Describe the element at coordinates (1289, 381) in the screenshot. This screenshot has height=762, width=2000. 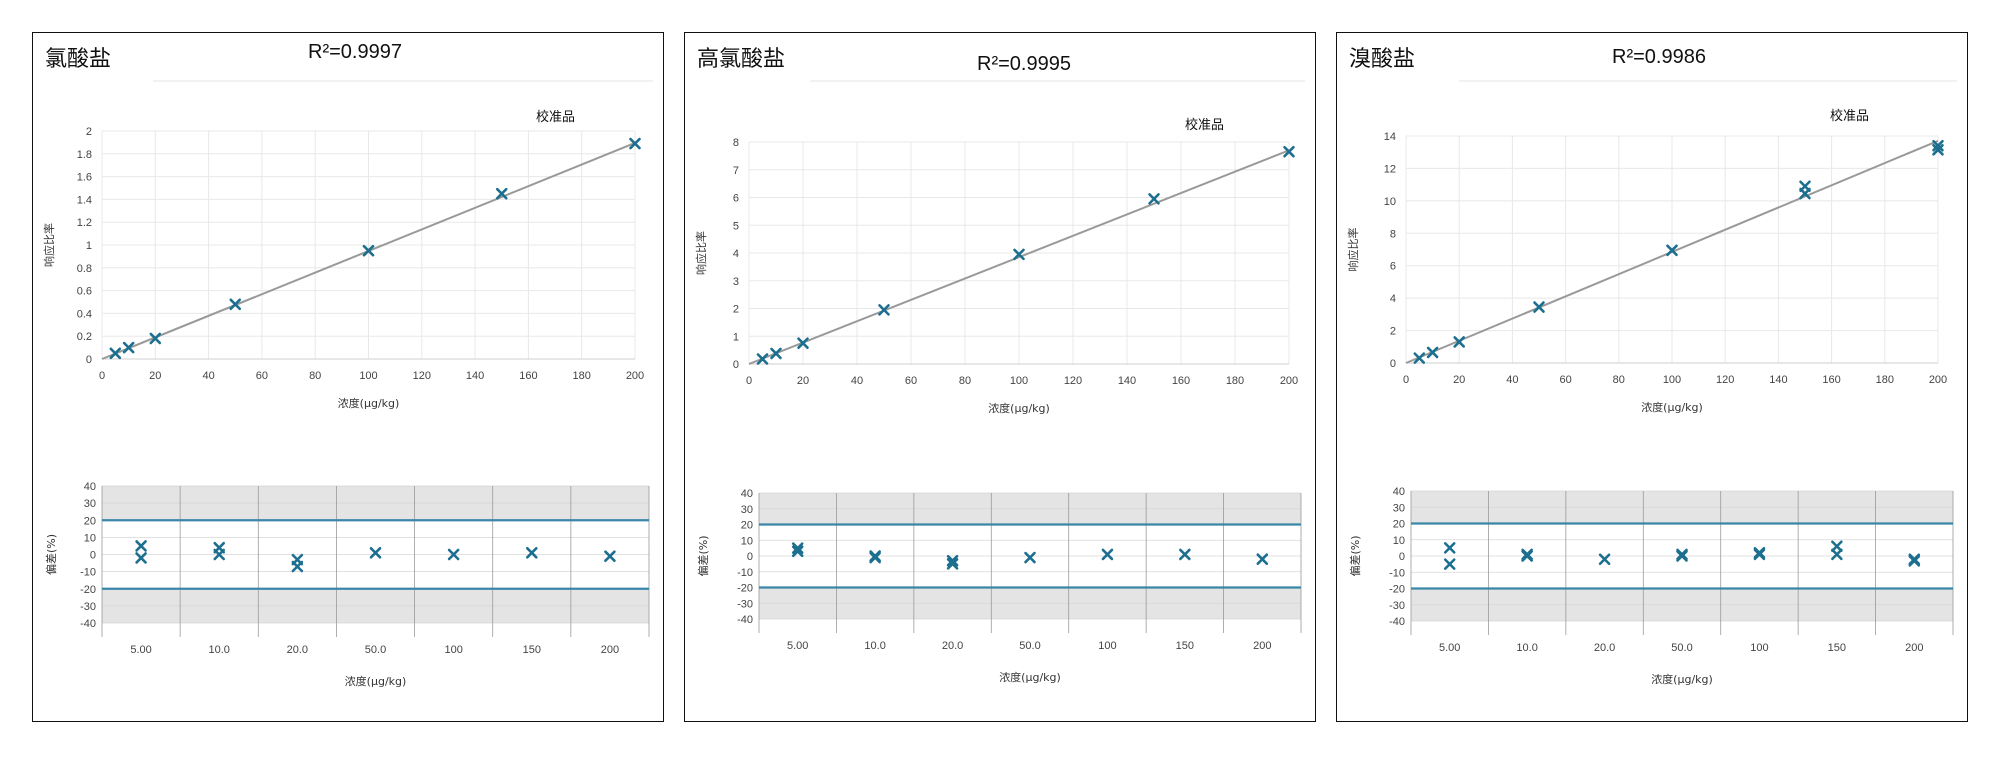
I see `x-tick-label: 200` at that location.